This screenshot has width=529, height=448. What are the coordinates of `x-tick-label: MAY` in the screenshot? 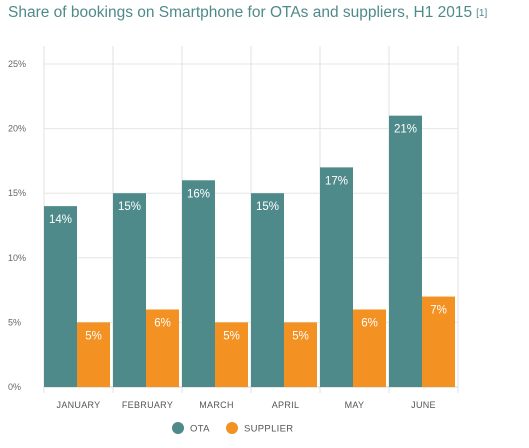 It's located at (355, 405).